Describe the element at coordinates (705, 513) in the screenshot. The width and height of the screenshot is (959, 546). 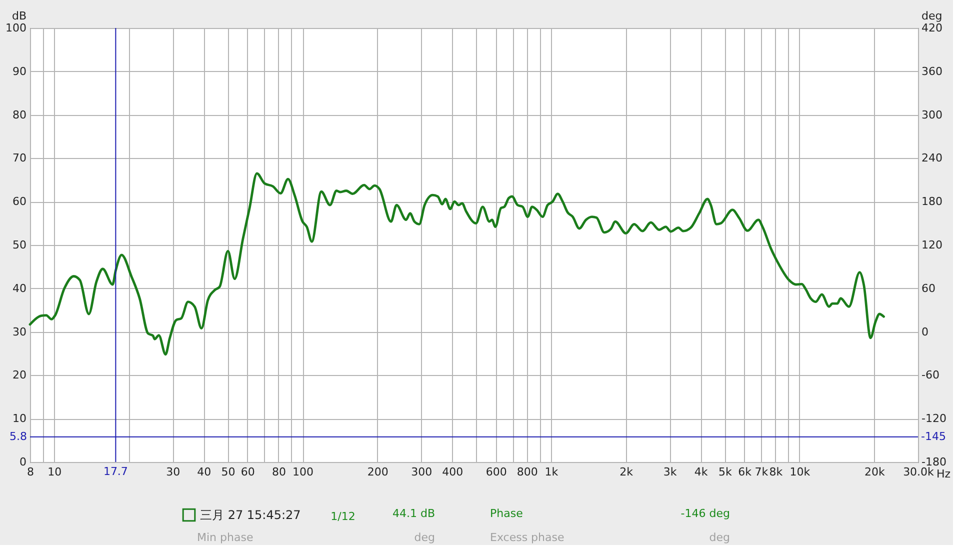
I see `text: -146 deg` at that location.